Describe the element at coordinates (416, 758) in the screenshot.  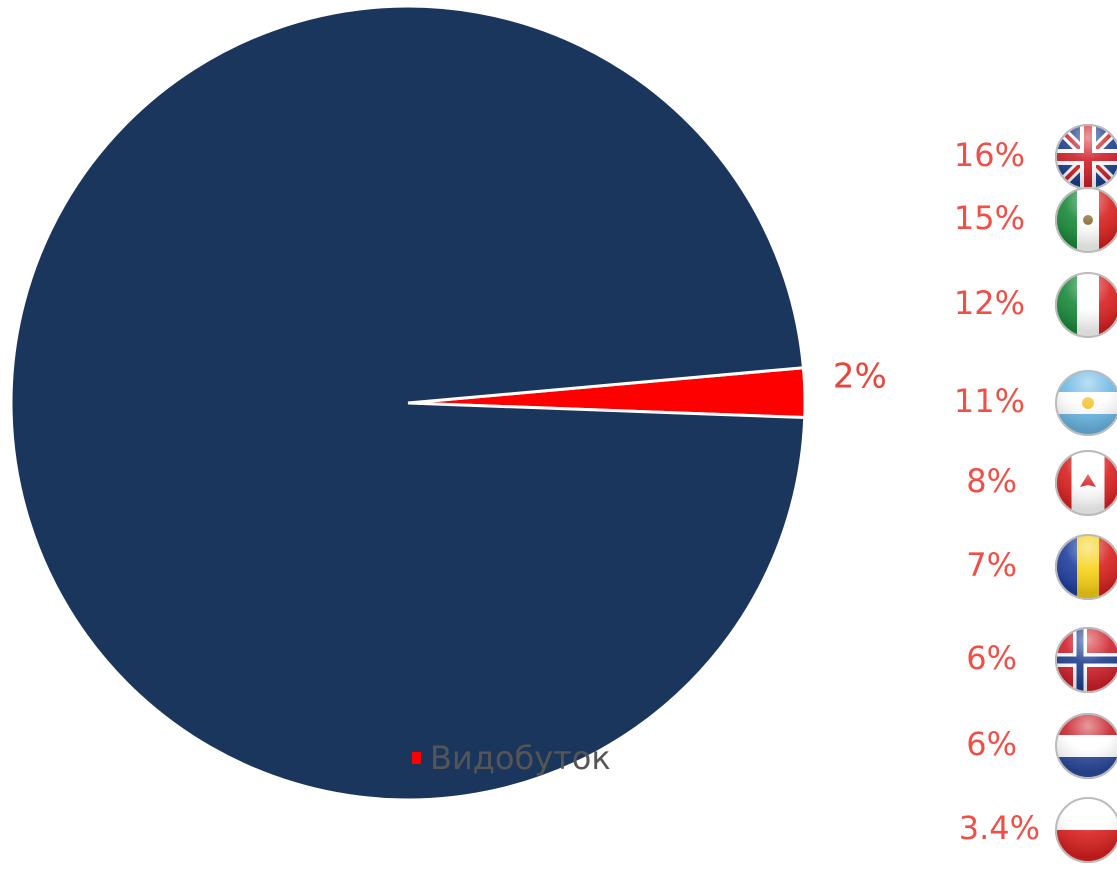
I see `legend-swatch` at that location.